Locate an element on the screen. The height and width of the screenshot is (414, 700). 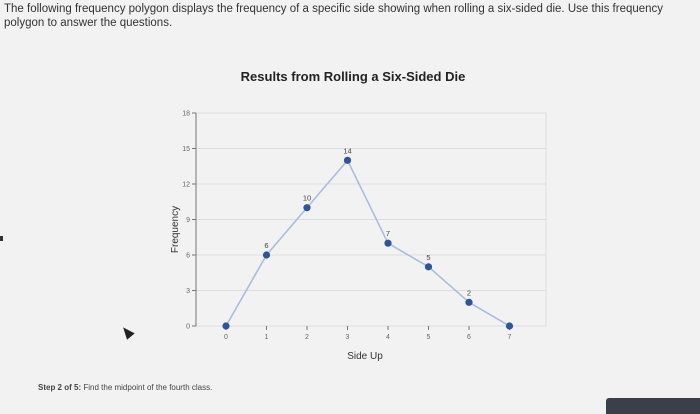
data-label: 14 is located at coordinates (347, 150).